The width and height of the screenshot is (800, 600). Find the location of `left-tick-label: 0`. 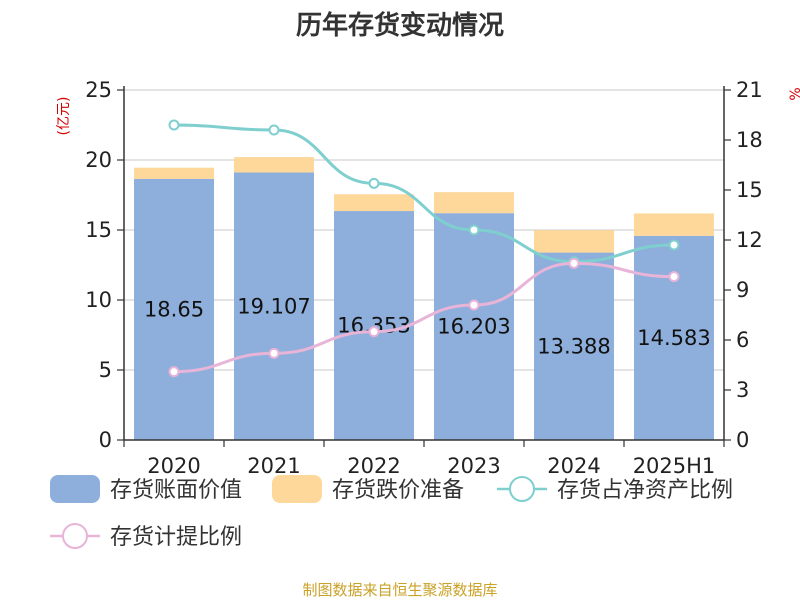

left-tick-label: 0 is located at coordinates (105, 440).